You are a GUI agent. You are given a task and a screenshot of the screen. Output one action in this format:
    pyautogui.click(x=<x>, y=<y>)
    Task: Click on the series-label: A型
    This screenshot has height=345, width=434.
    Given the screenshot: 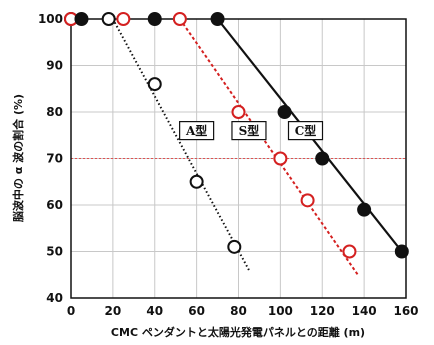 What is the action you would take?
    pyautogui.click(x=196, y=130)
    